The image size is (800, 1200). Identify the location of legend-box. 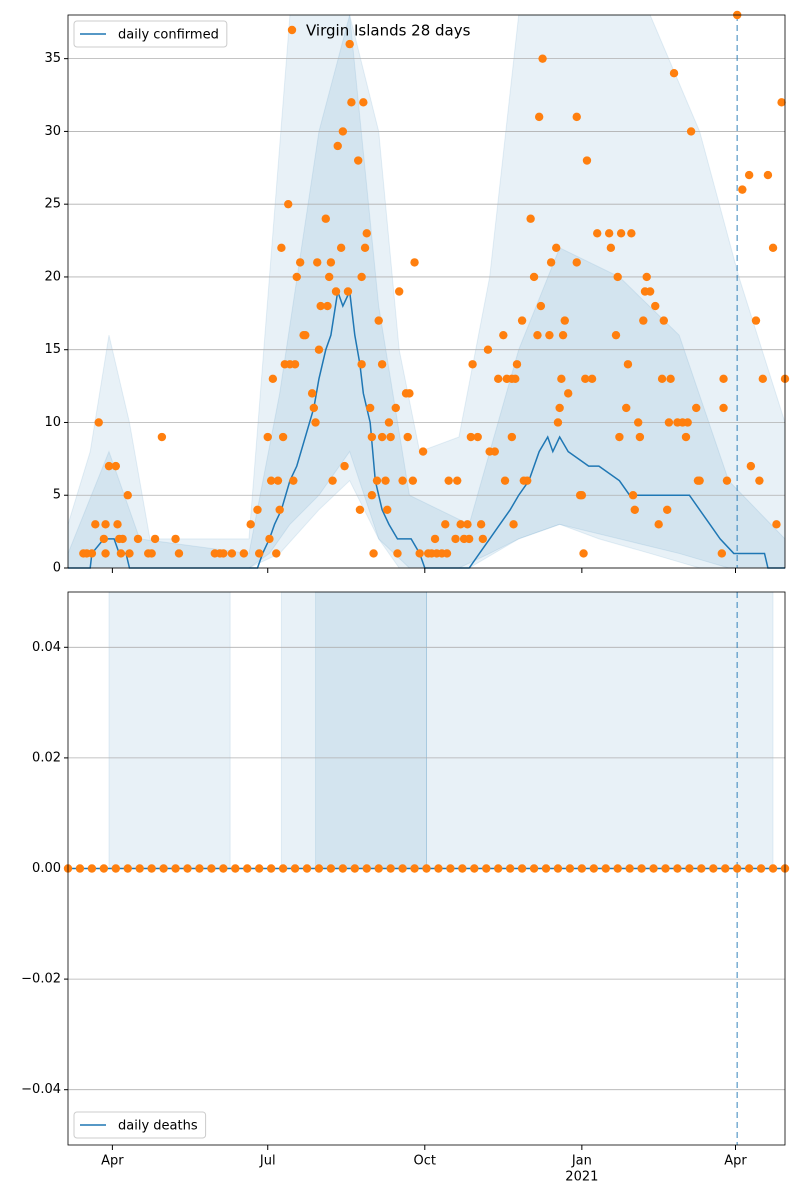
(150, 34).